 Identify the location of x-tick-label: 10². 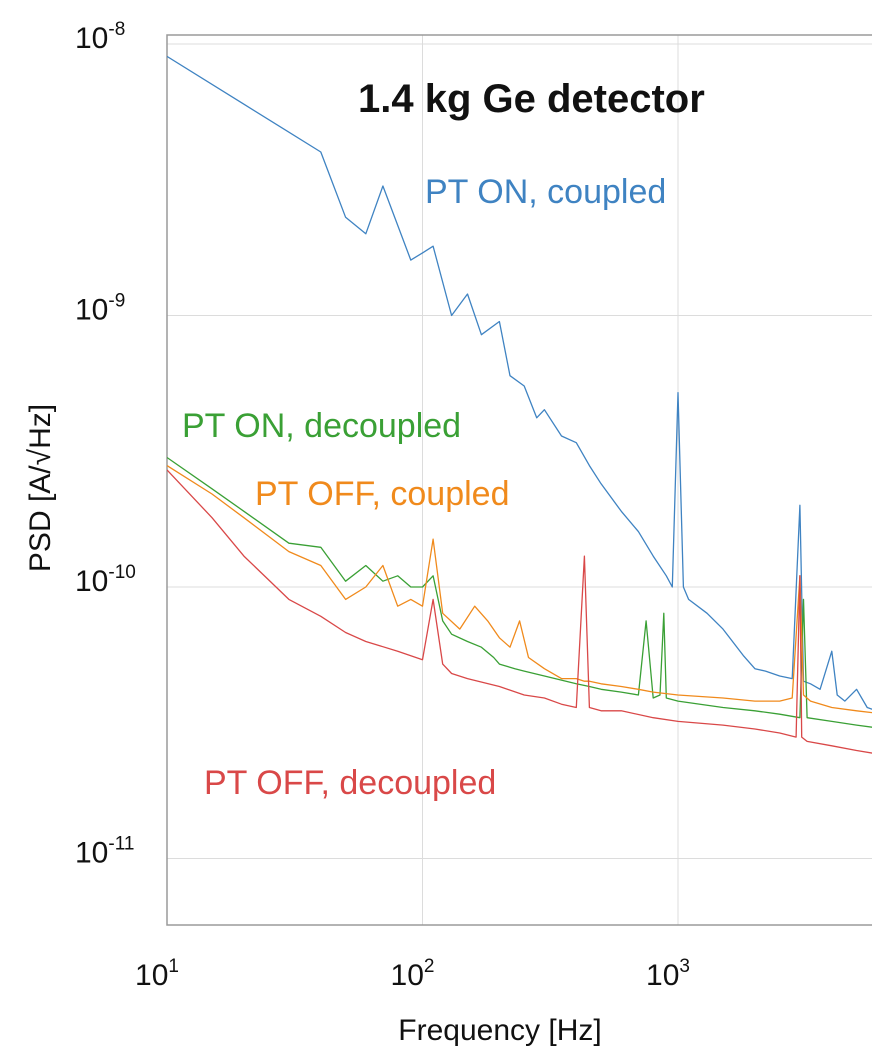
(413, 974).